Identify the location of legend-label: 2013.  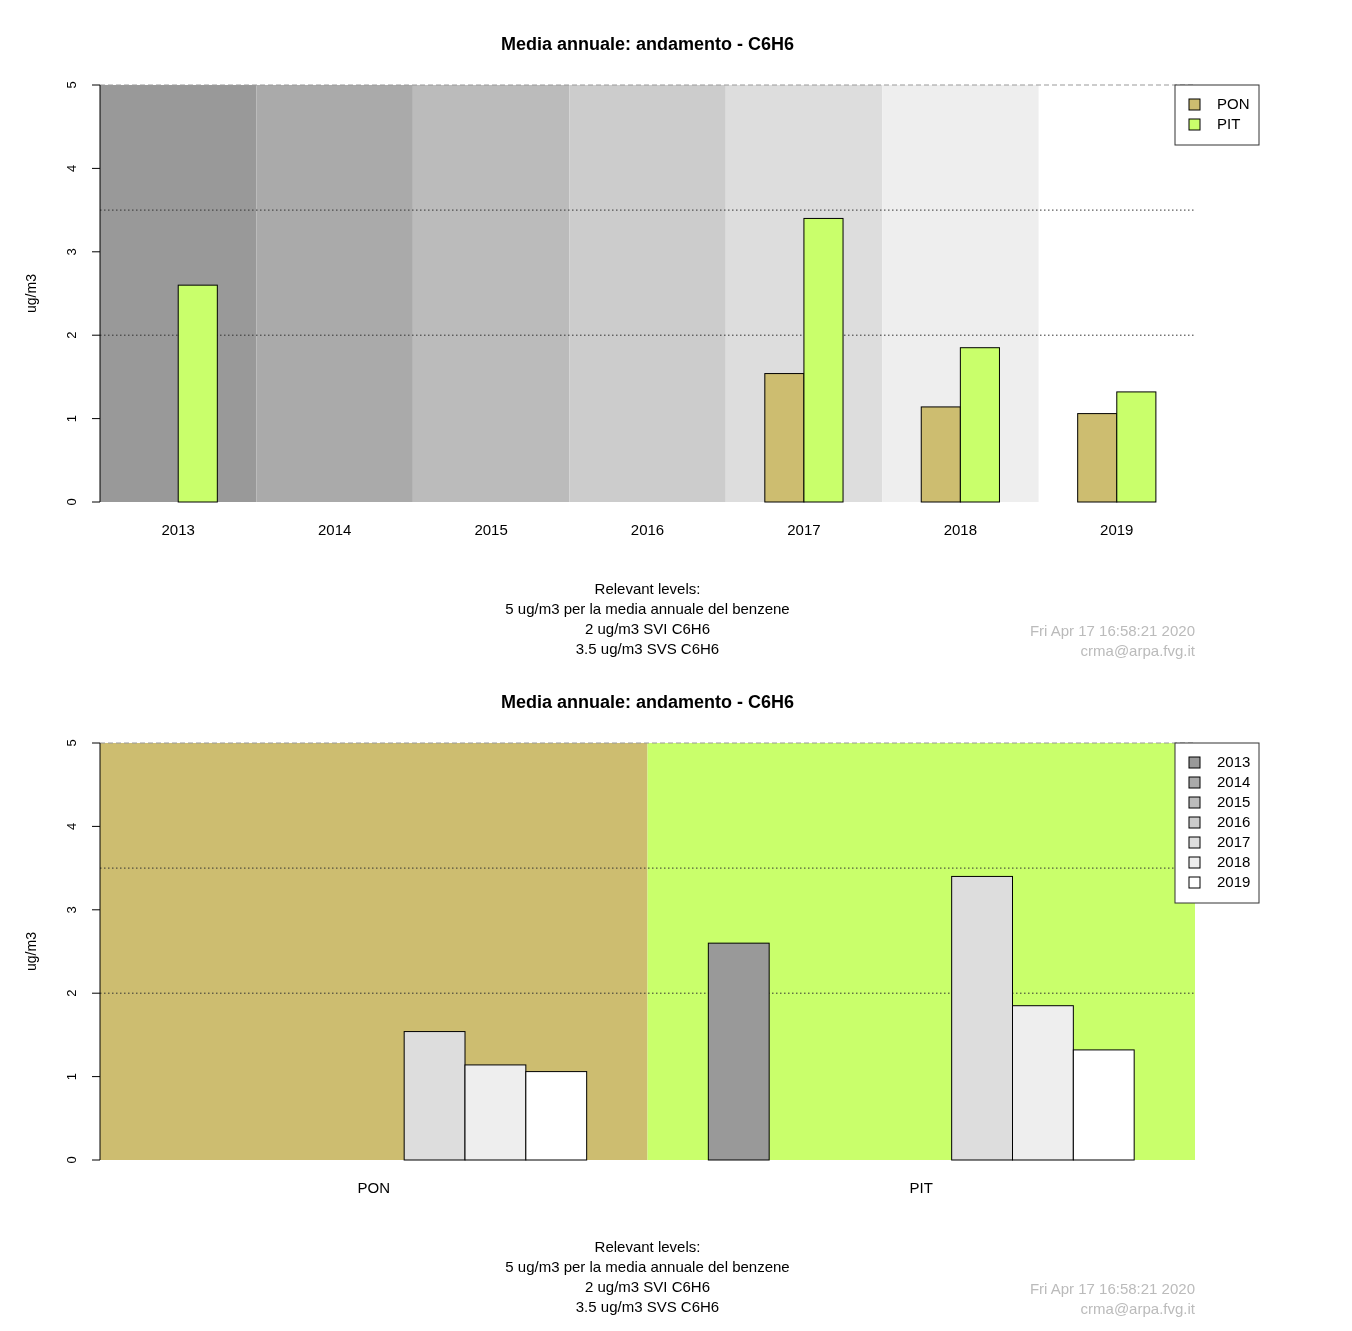
(1234, 761).